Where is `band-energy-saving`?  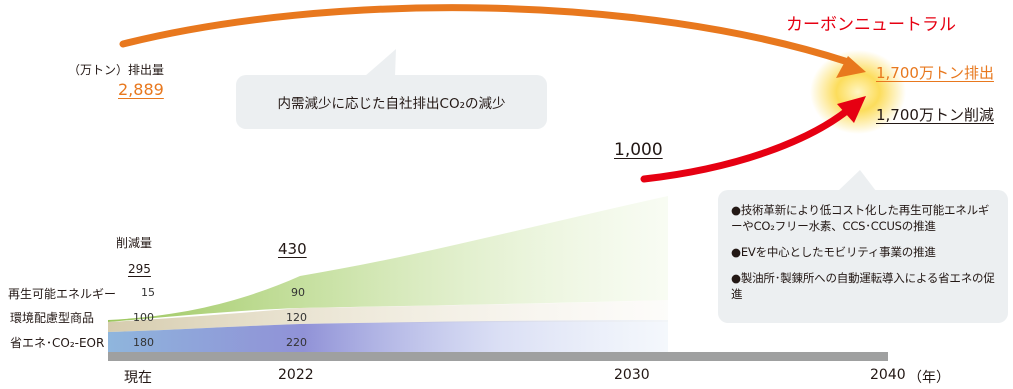
band-energy-saving is located at coordinates (388, 336).